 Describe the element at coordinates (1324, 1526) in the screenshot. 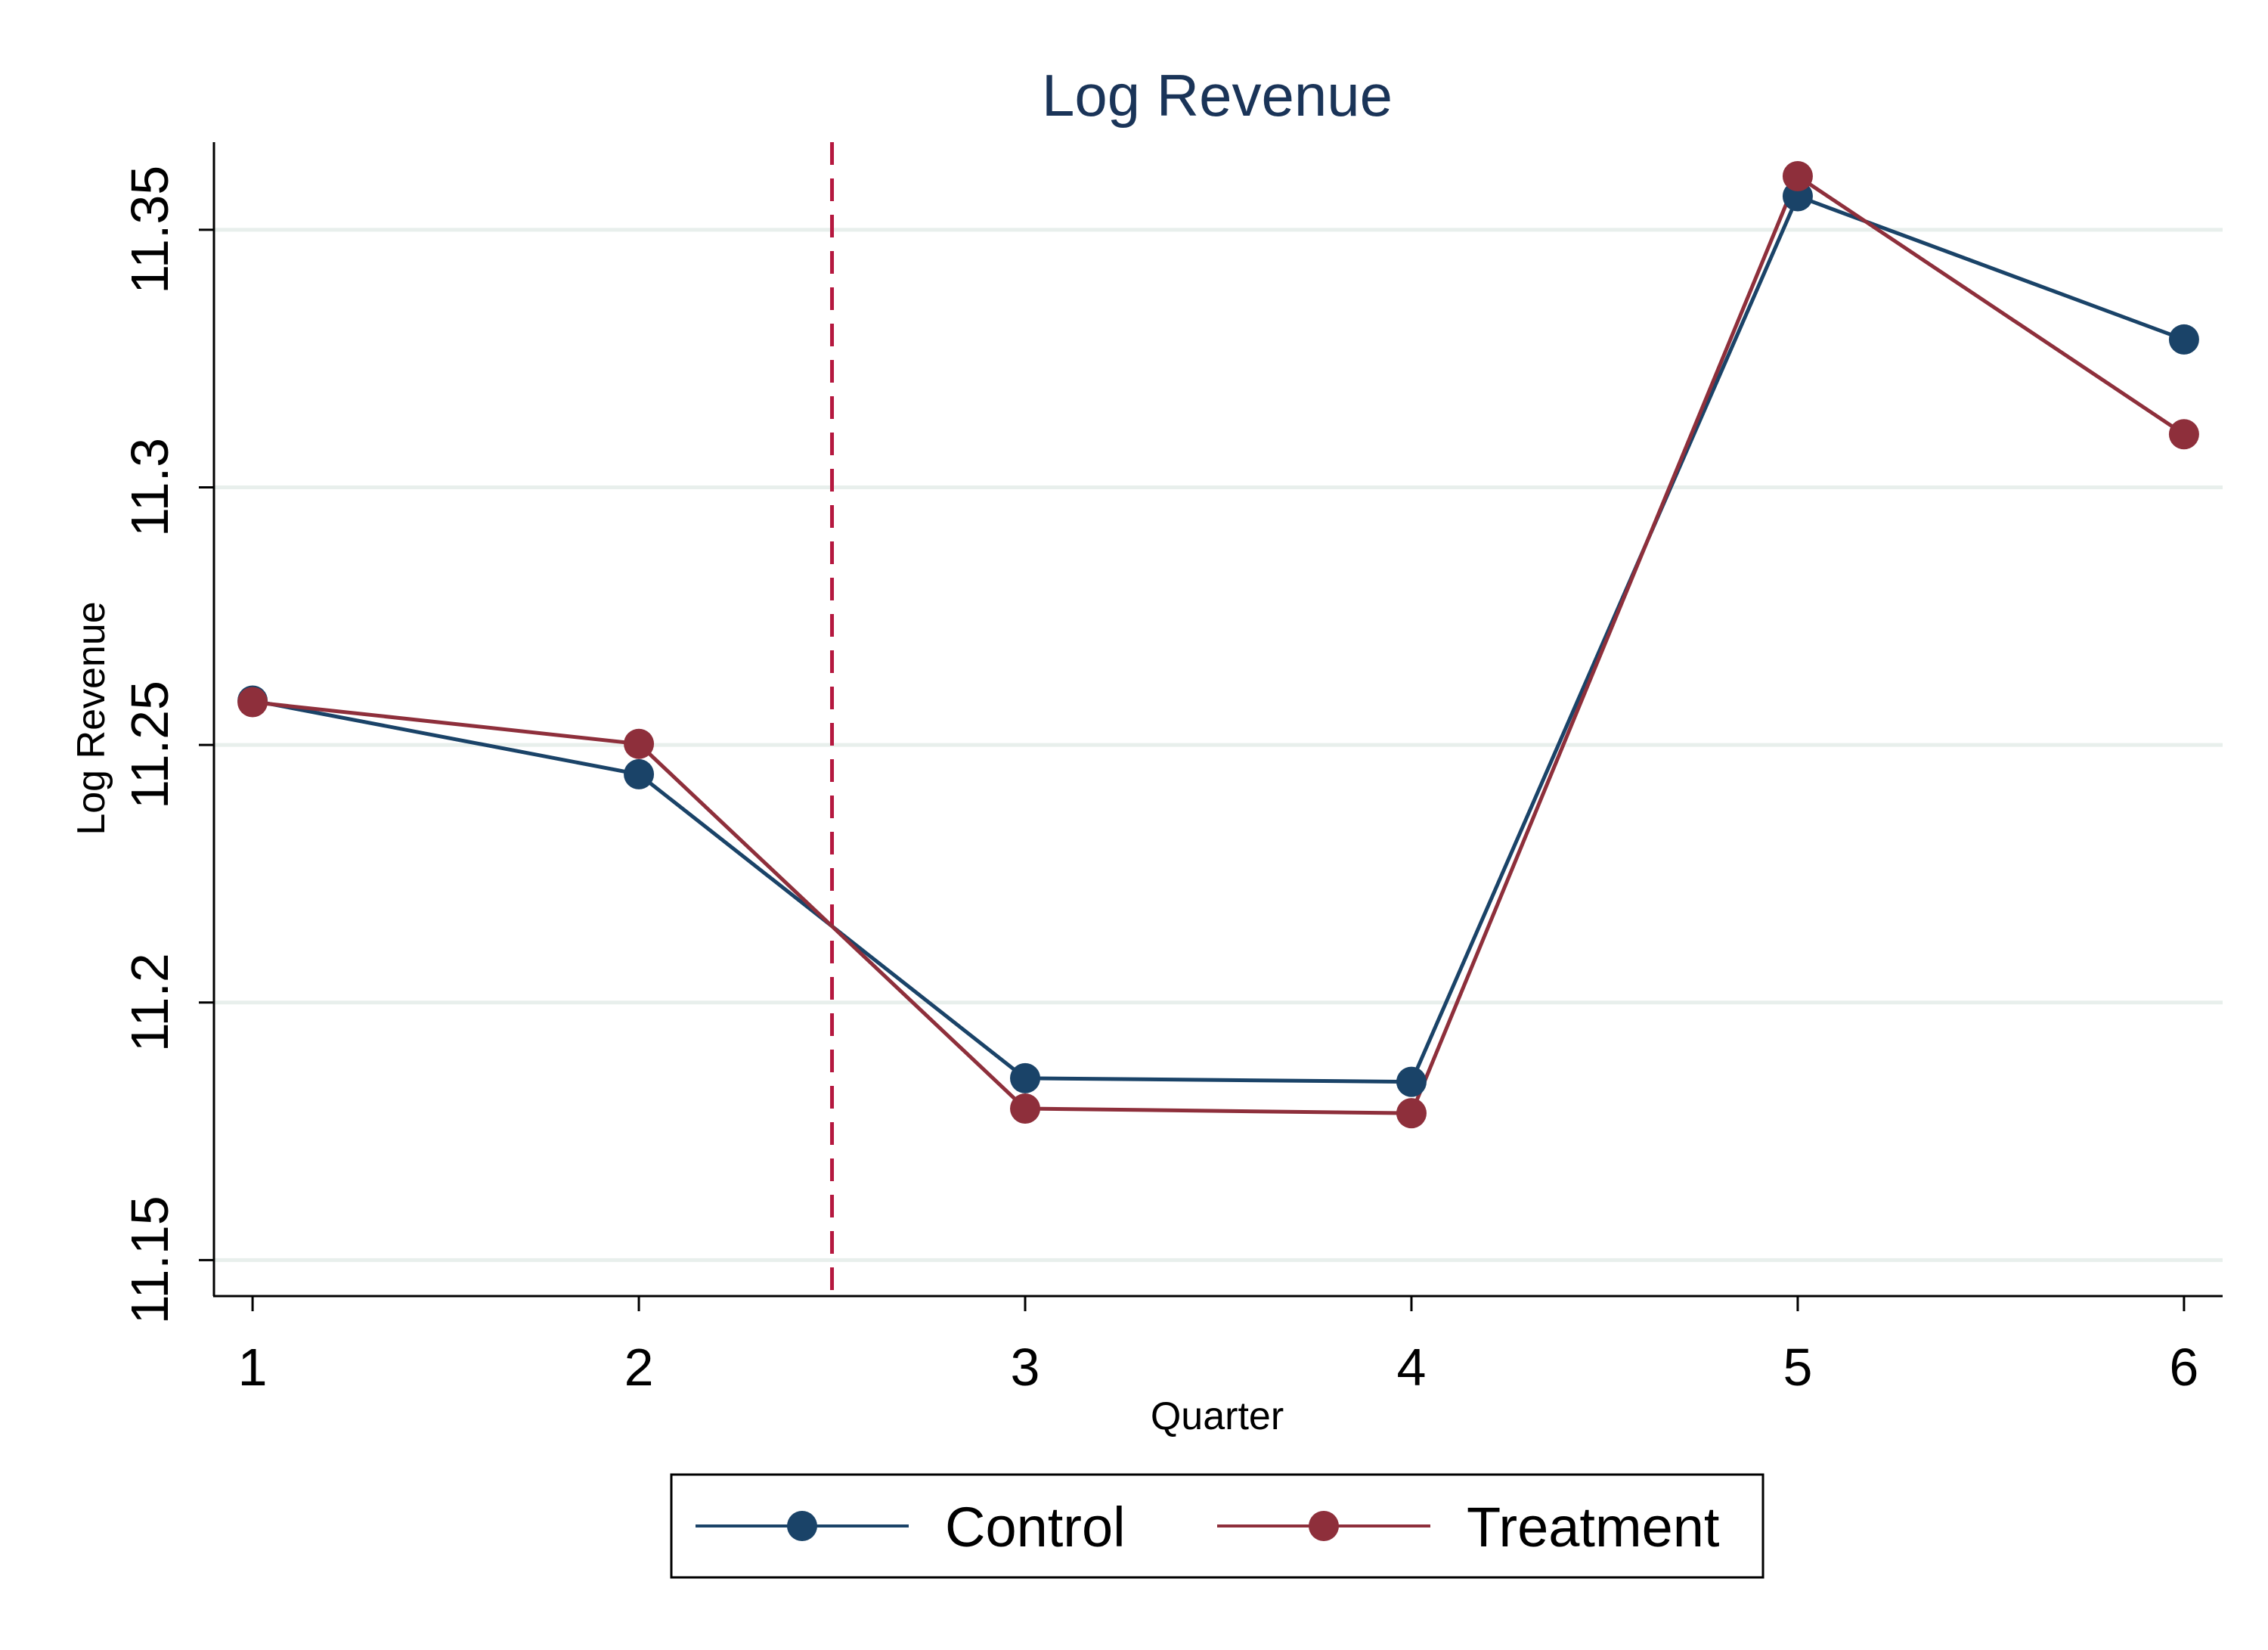

I see `legend-treatment-marker` at that location.